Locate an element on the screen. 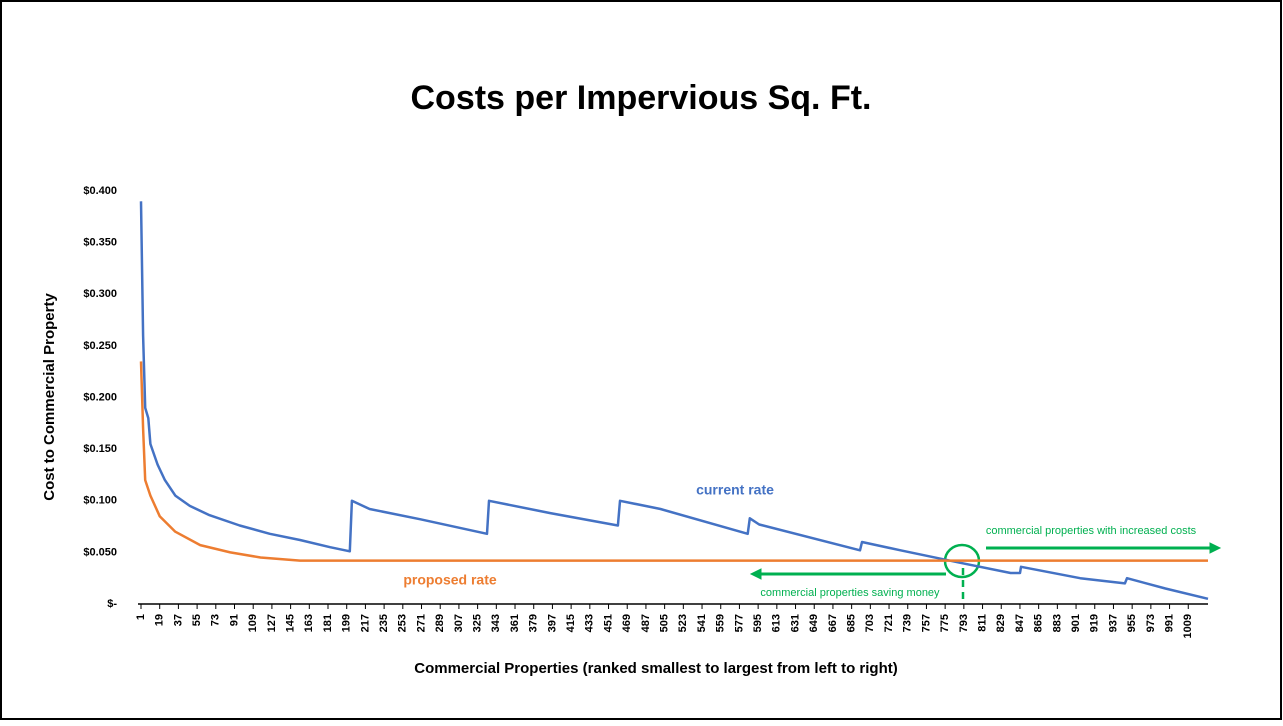  x-tick-label: 199 is located at coordinates (347, 623).